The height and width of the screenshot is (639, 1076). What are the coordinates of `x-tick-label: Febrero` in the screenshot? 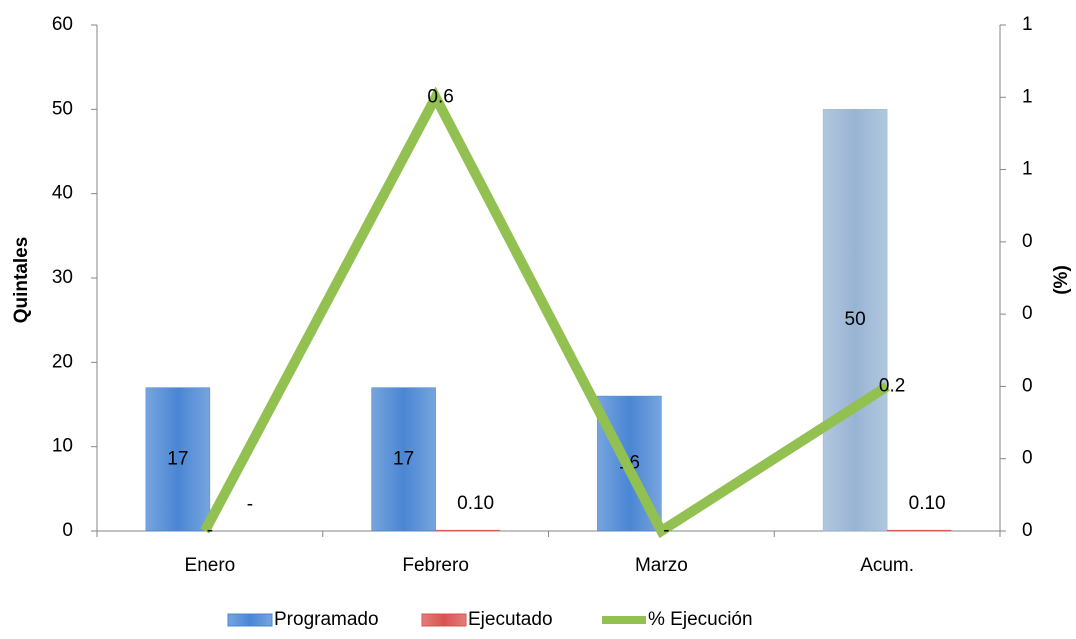 It's located at (435, 565).